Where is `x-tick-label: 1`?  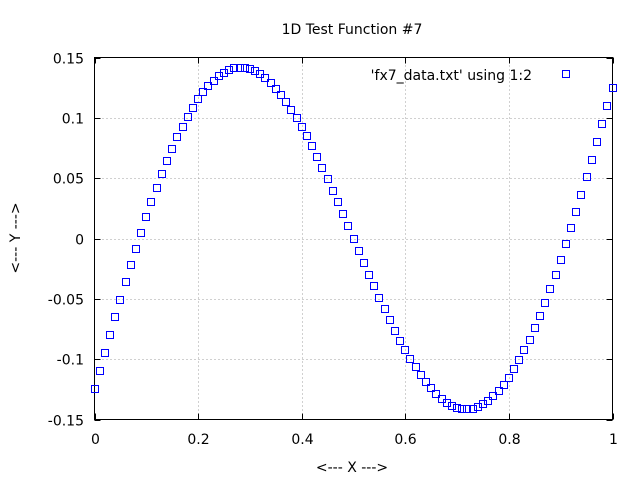
x-tick-label: 1 is located at coordinates (613, 440).